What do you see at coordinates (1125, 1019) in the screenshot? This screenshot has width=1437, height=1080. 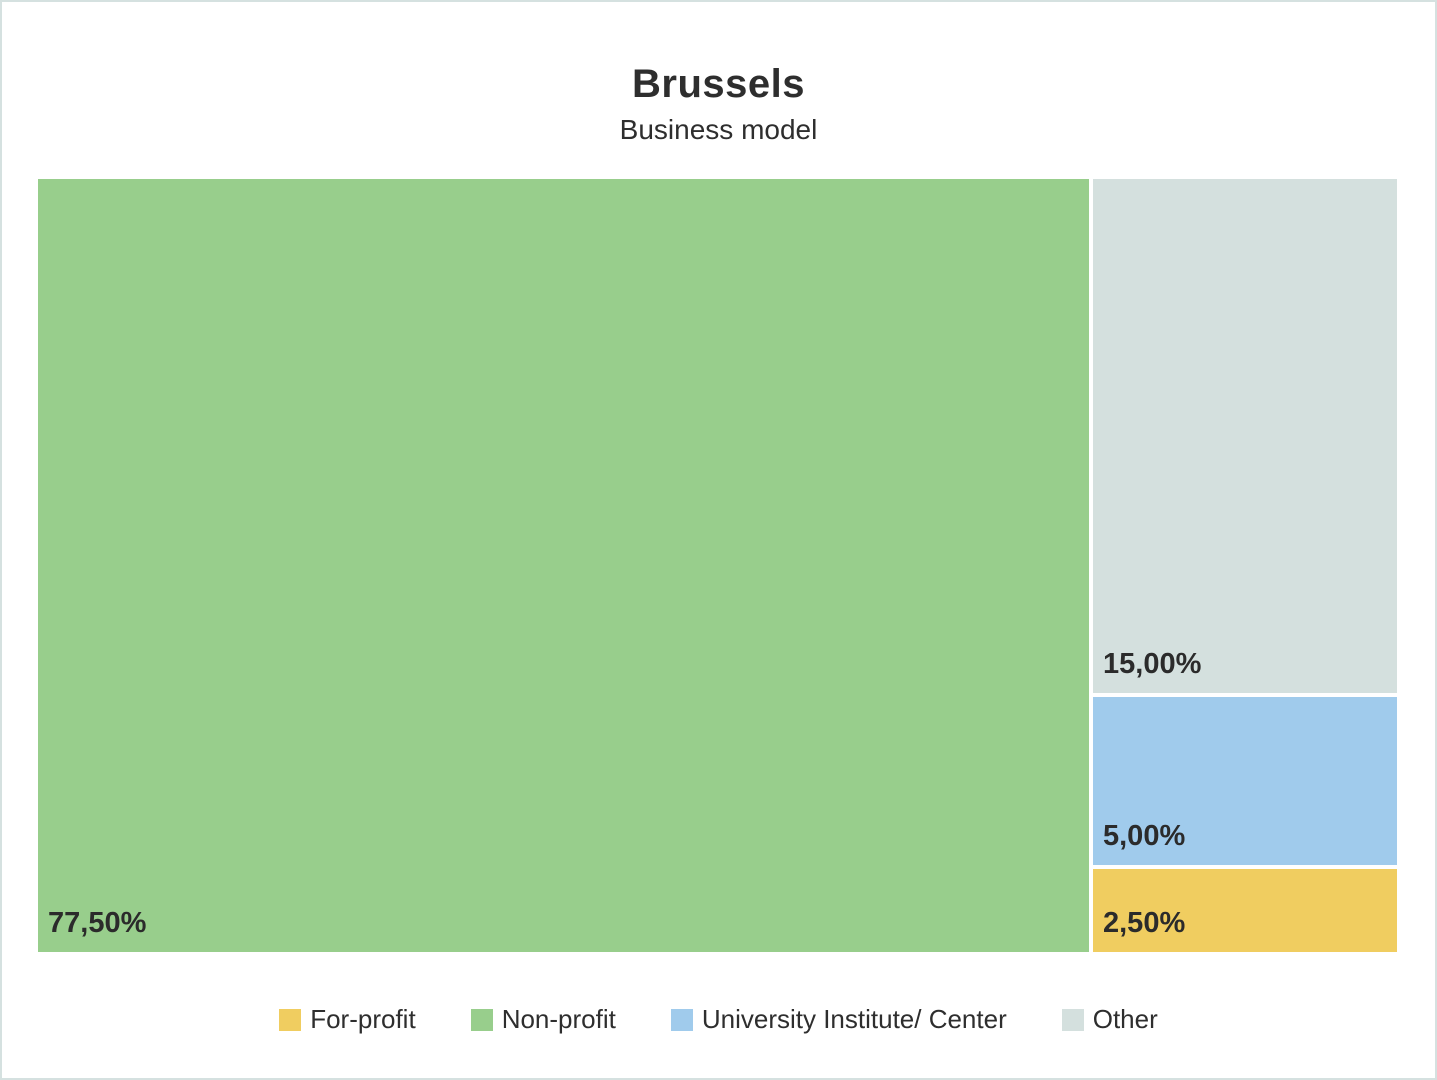 I see `legend-label-other: Other` at bounding box center [1125, 1019].